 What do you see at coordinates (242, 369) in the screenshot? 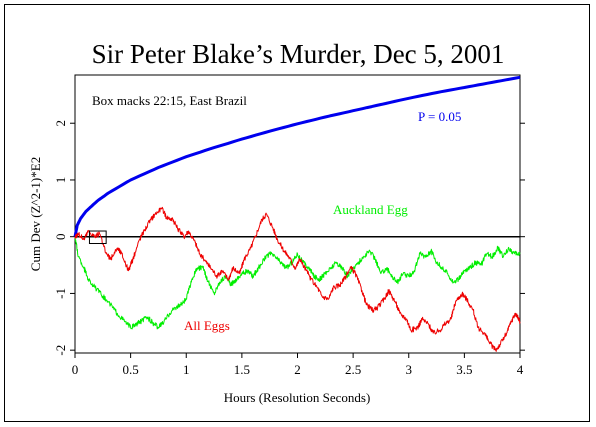
I see `x-tick-label: 1.5` at bounding box center [242, 369].